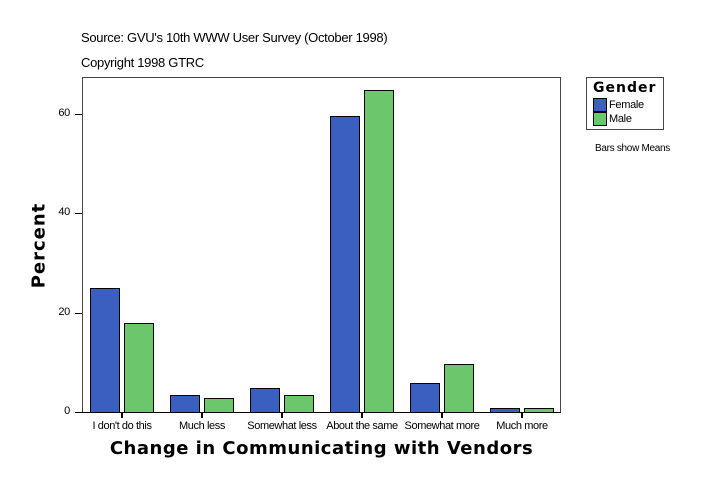  Describe the element at coordinates (282, 426) in the screenshot. I see `x-category-label: Somewhat less` at that location.